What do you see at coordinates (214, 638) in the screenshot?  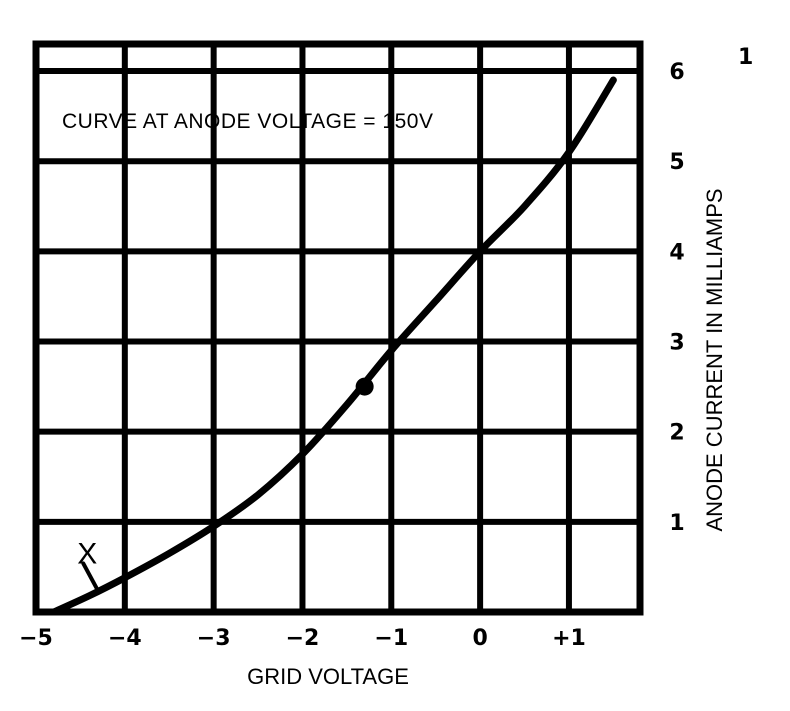 I see `x-tick-label: −3` at bounding box center [214, 638].